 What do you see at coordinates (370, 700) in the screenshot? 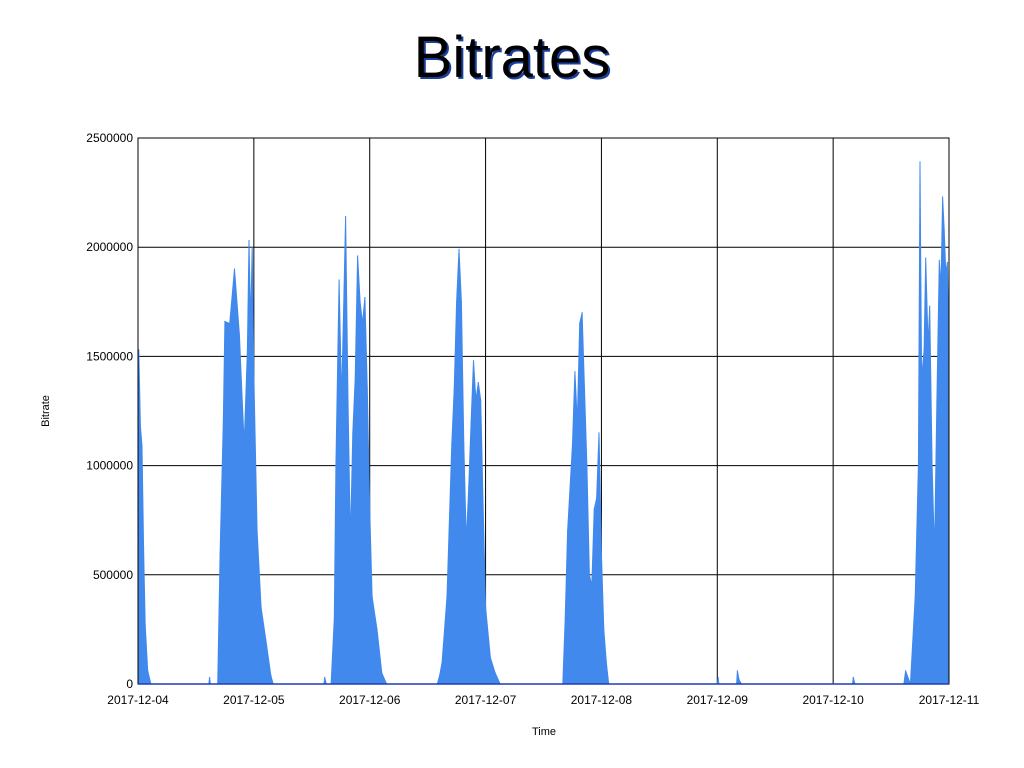
I see `x-tick-label: 2017-12-06` at bounding box center [370, 700].